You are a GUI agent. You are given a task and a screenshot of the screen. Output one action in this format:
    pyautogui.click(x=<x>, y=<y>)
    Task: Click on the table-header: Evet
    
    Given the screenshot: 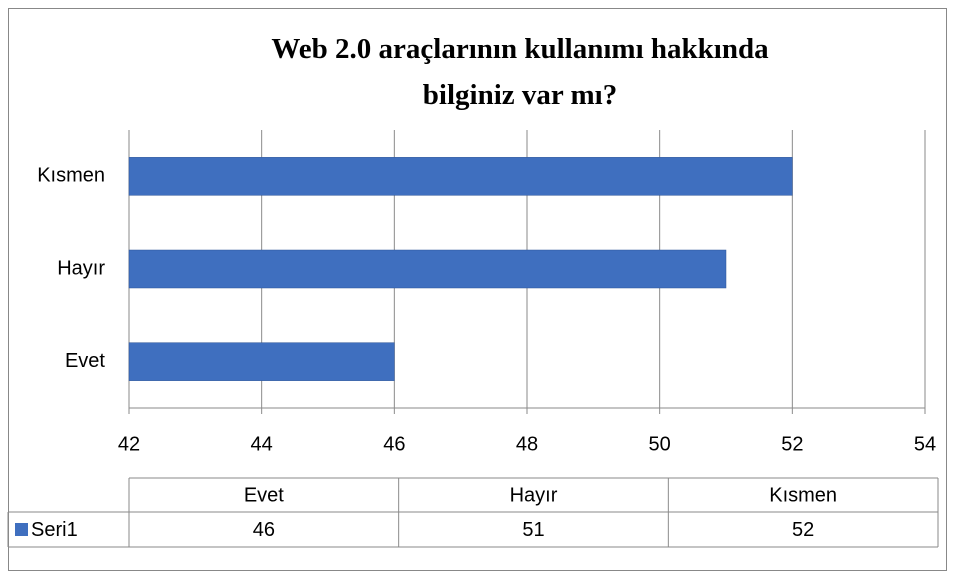 What is the action you would take?
    pyautogui.click(x=264, y=495)
    